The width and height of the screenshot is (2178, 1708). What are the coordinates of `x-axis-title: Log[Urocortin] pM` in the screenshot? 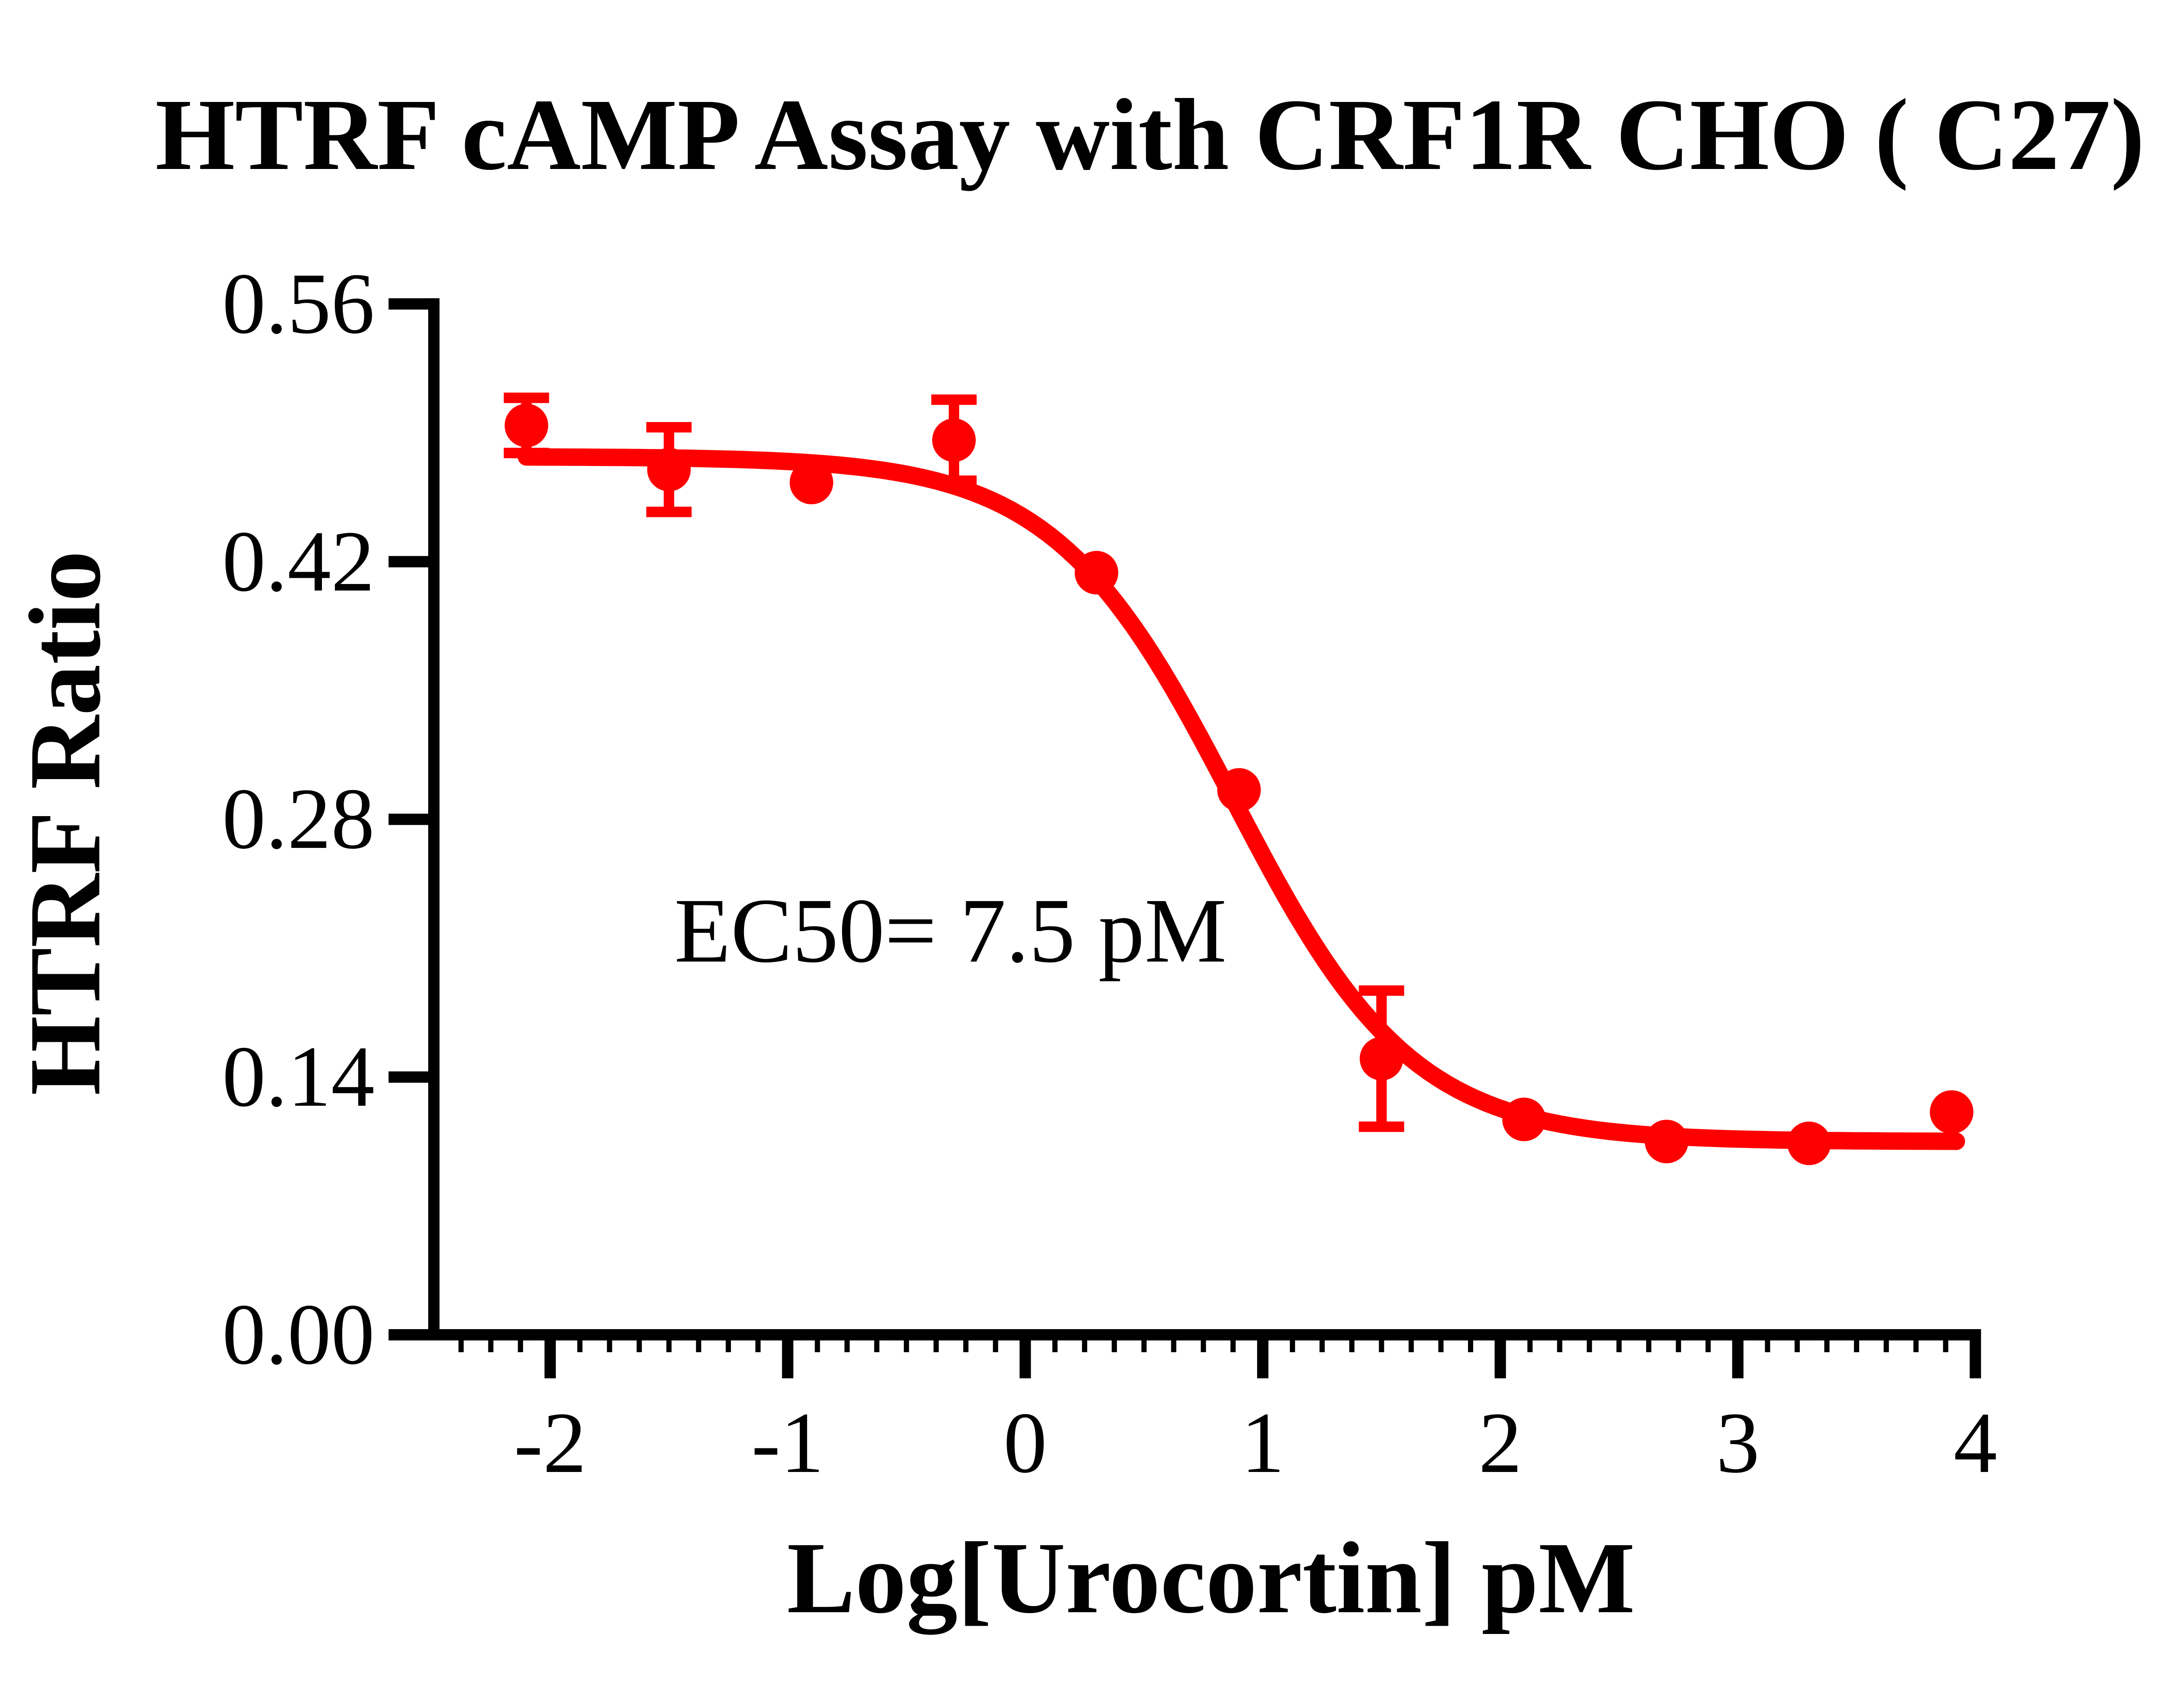 It's located at (1211, 1578).